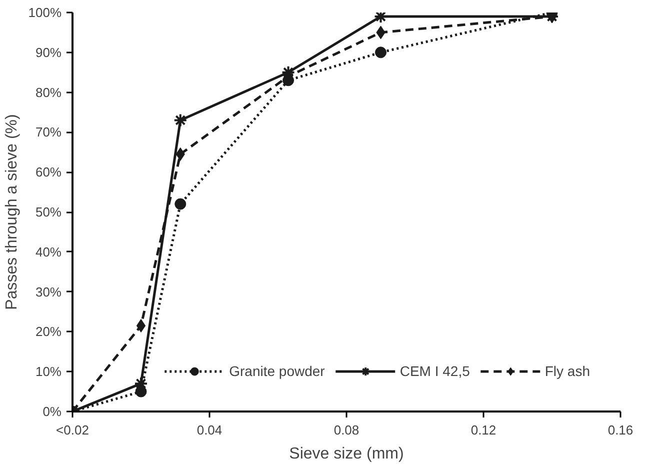  Describe the element at coordinates (48, 172) in the screenshot. I see `y-tick-label: 60%` at that location.